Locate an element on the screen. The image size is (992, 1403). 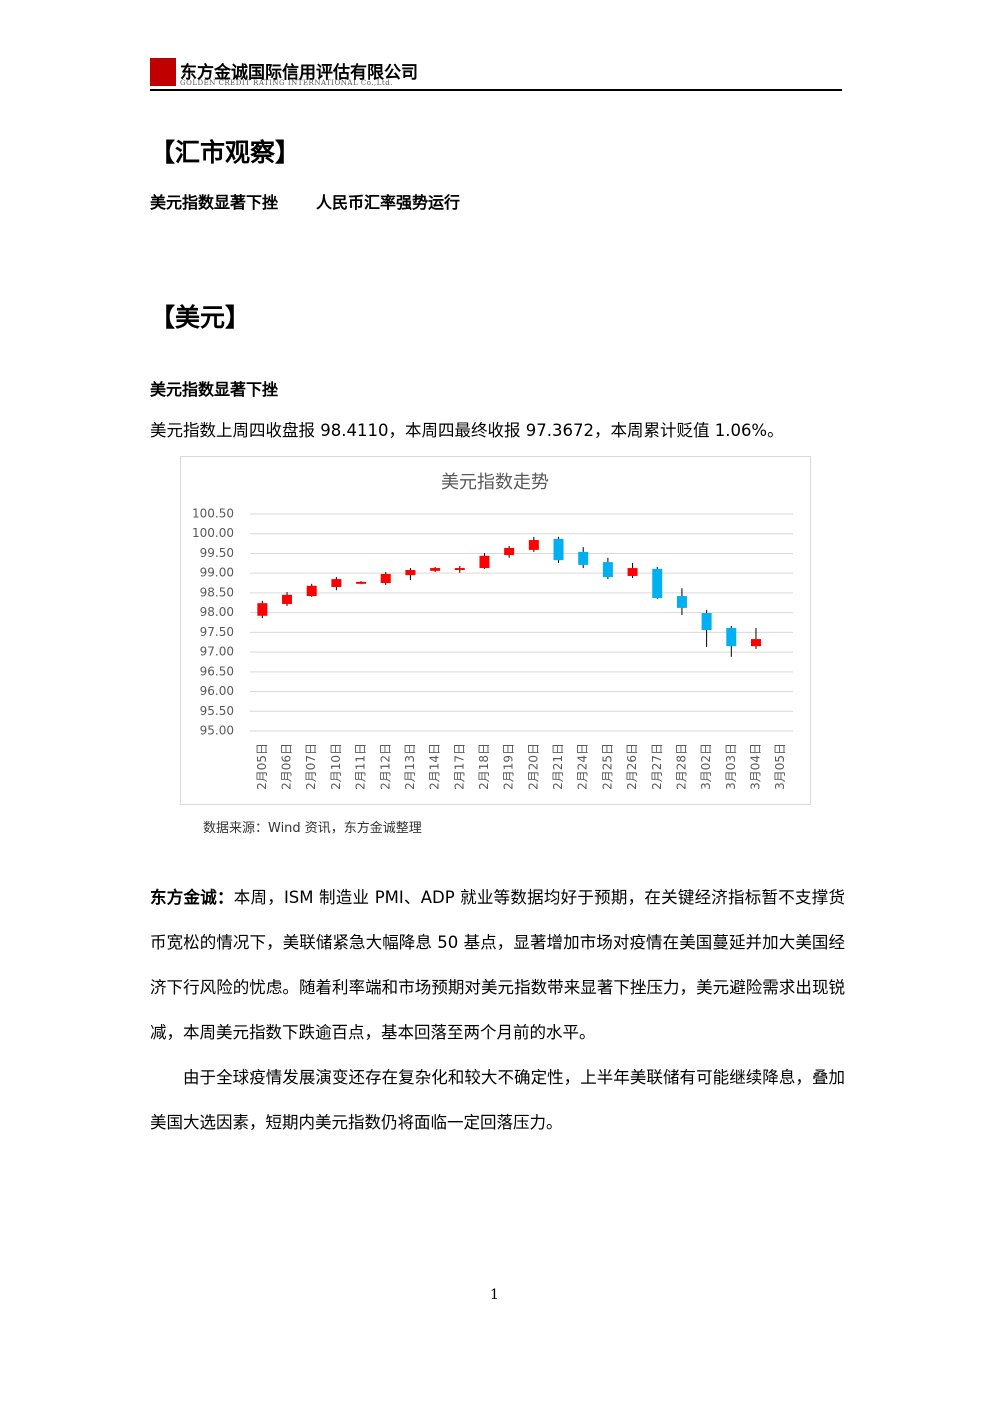
x-tick-label: 2月25日 is located at coordinates (607, 766).